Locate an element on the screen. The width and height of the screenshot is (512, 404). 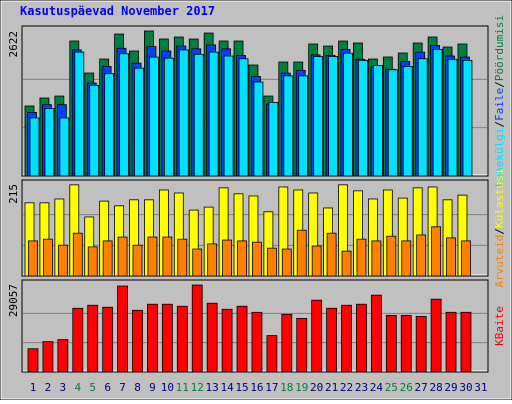
x-tick-label: 23 is located at coordinates (361, 387).